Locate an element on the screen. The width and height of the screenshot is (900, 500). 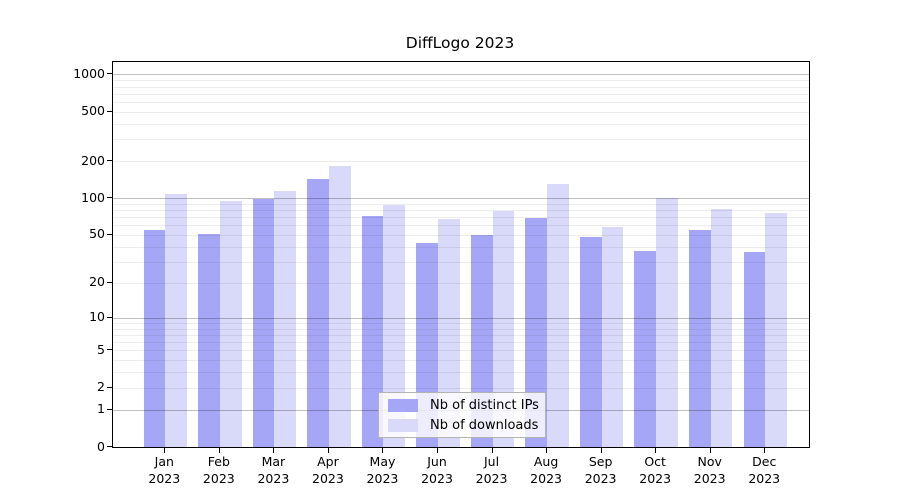
x-tick-label: Jul 2023 is located at coordinates (491, 470).